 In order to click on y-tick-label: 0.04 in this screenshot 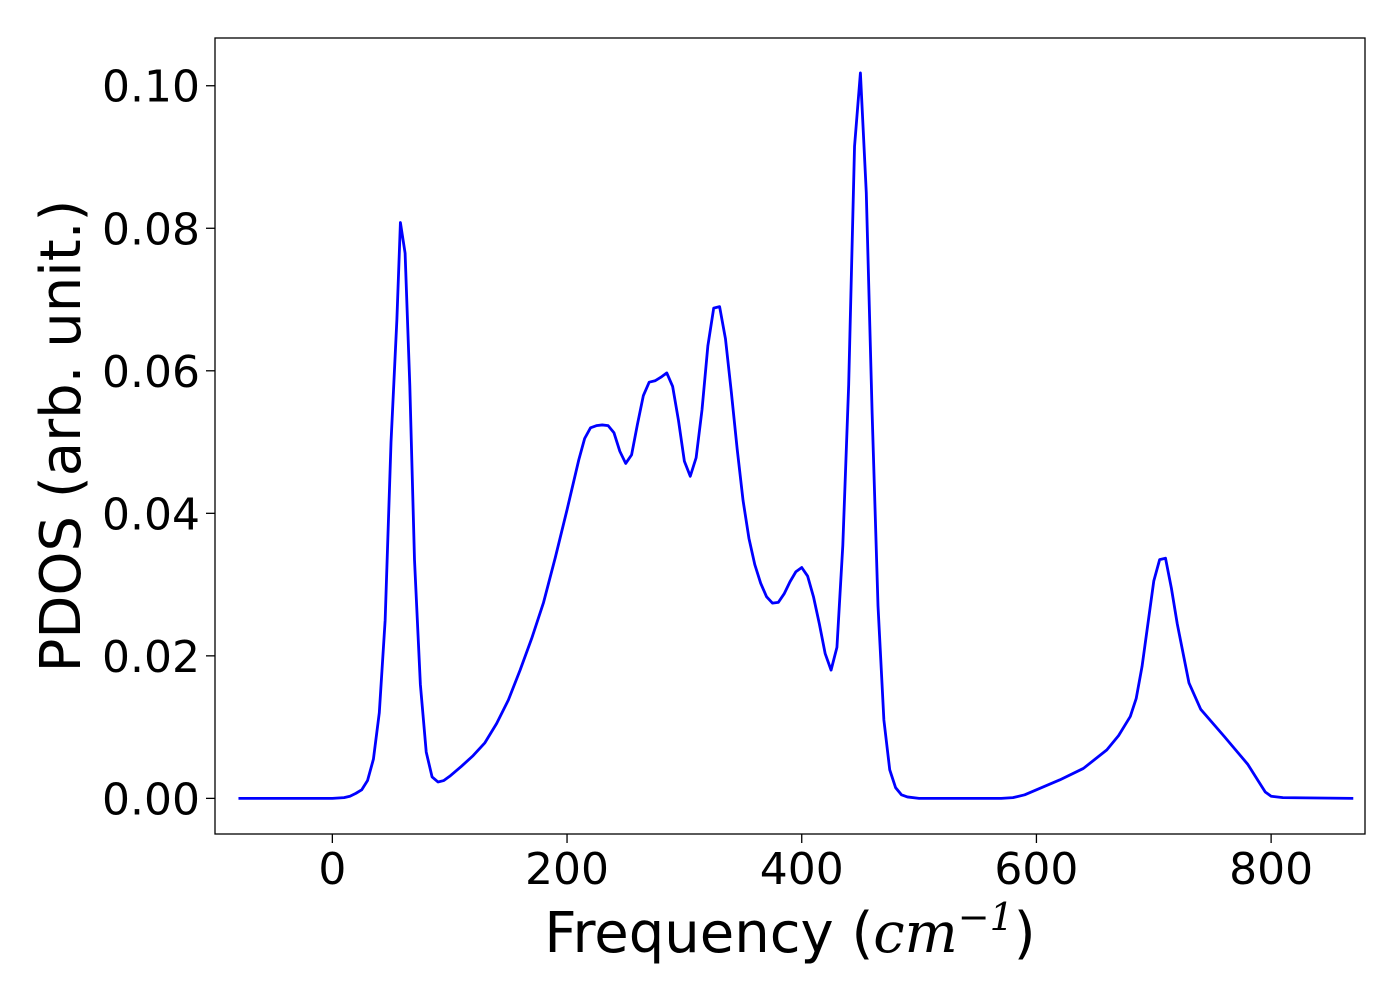, I will do `click(151, 514)`.